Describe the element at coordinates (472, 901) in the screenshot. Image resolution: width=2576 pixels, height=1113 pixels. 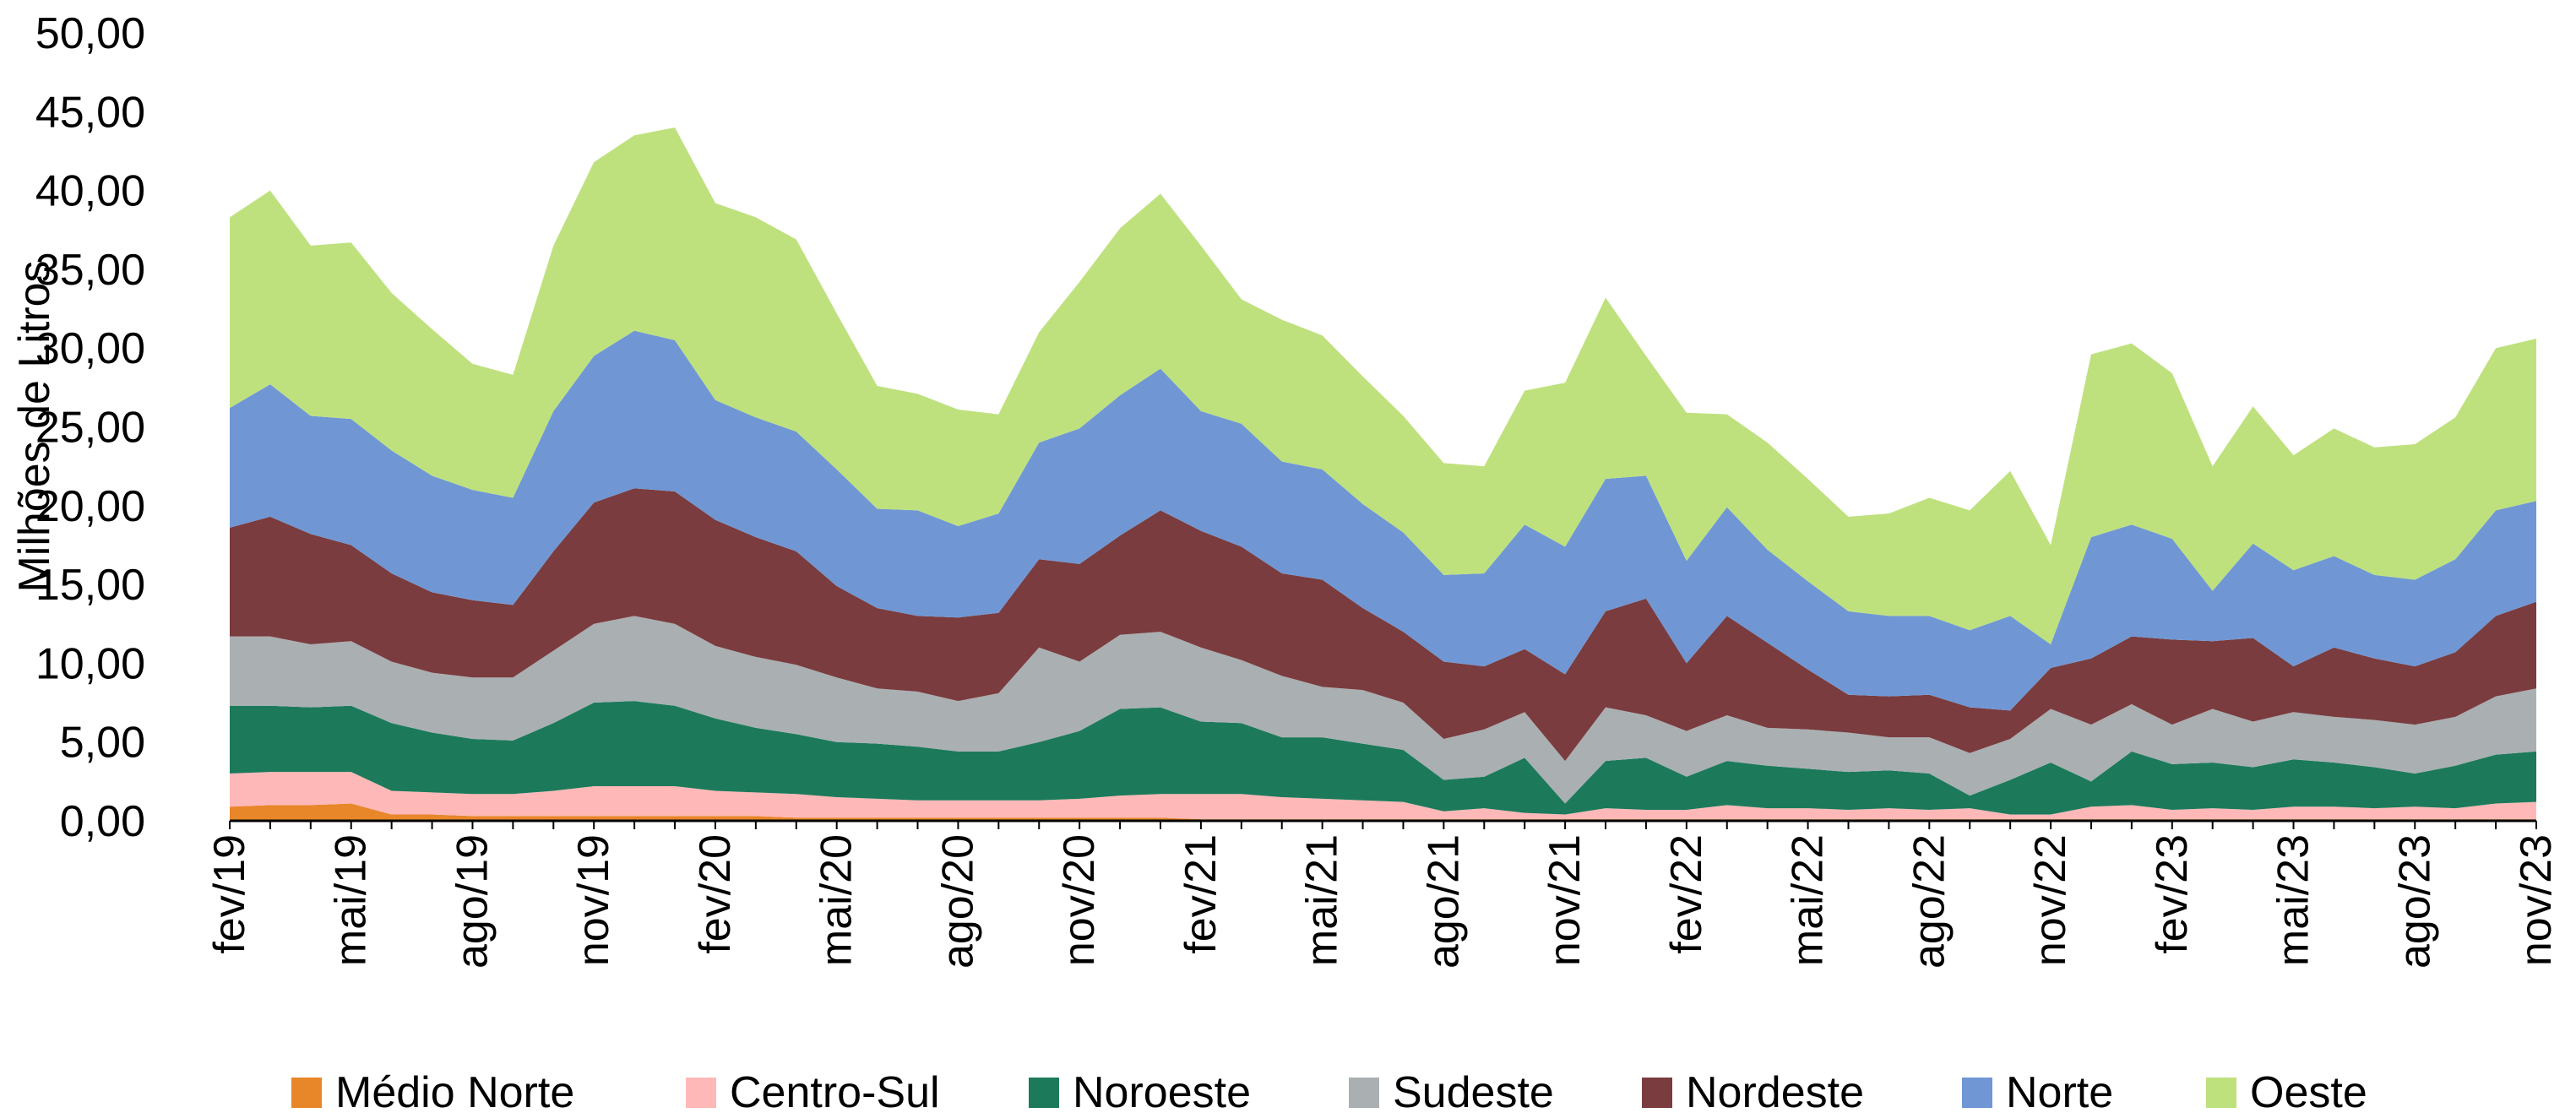
I see `x-tick-label: ago/19` at that location.